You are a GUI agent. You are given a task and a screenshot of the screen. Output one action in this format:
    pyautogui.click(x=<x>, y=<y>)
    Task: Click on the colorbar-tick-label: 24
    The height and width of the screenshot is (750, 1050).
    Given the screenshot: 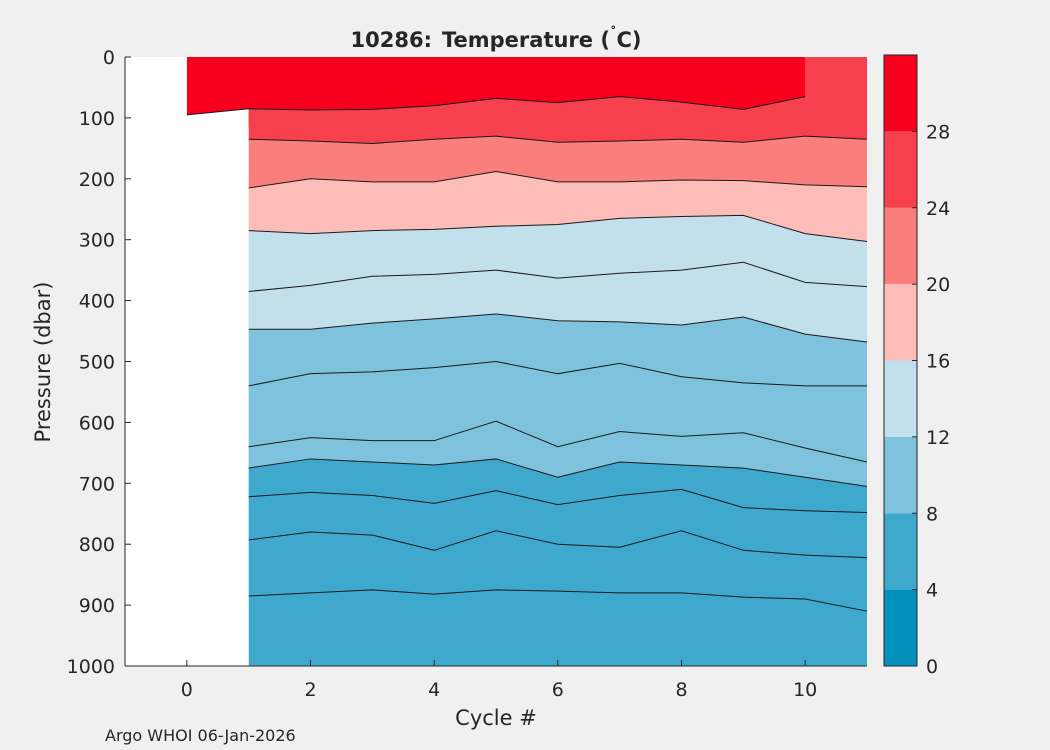 What is the action you would take?
    pyautogui.click(x=938, y=209)
    